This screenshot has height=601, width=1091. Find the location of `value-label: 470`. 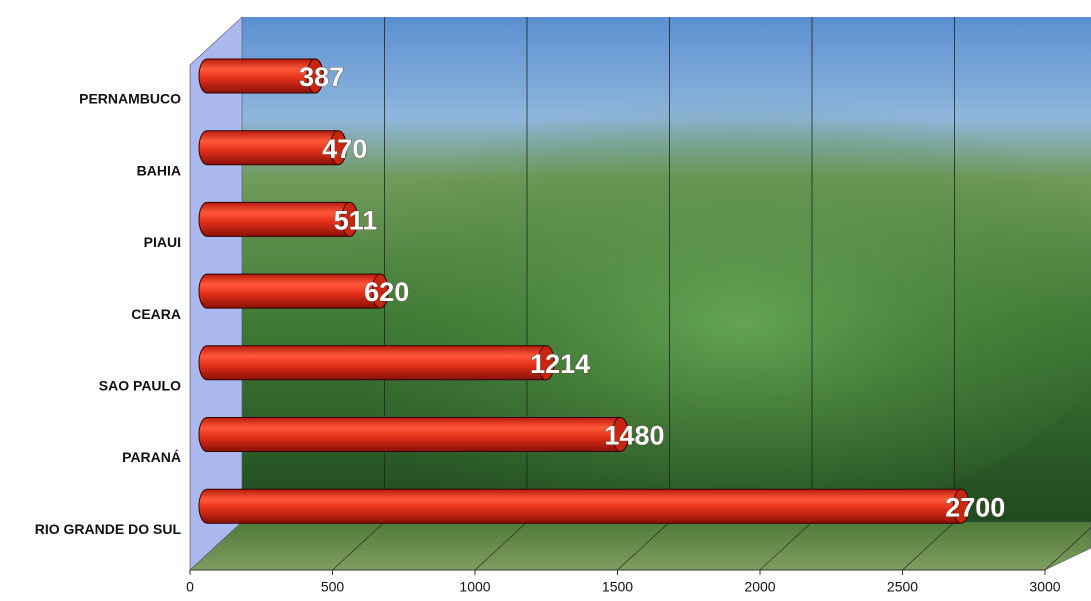

value-label: 470 is located at coordinates (344, 149).